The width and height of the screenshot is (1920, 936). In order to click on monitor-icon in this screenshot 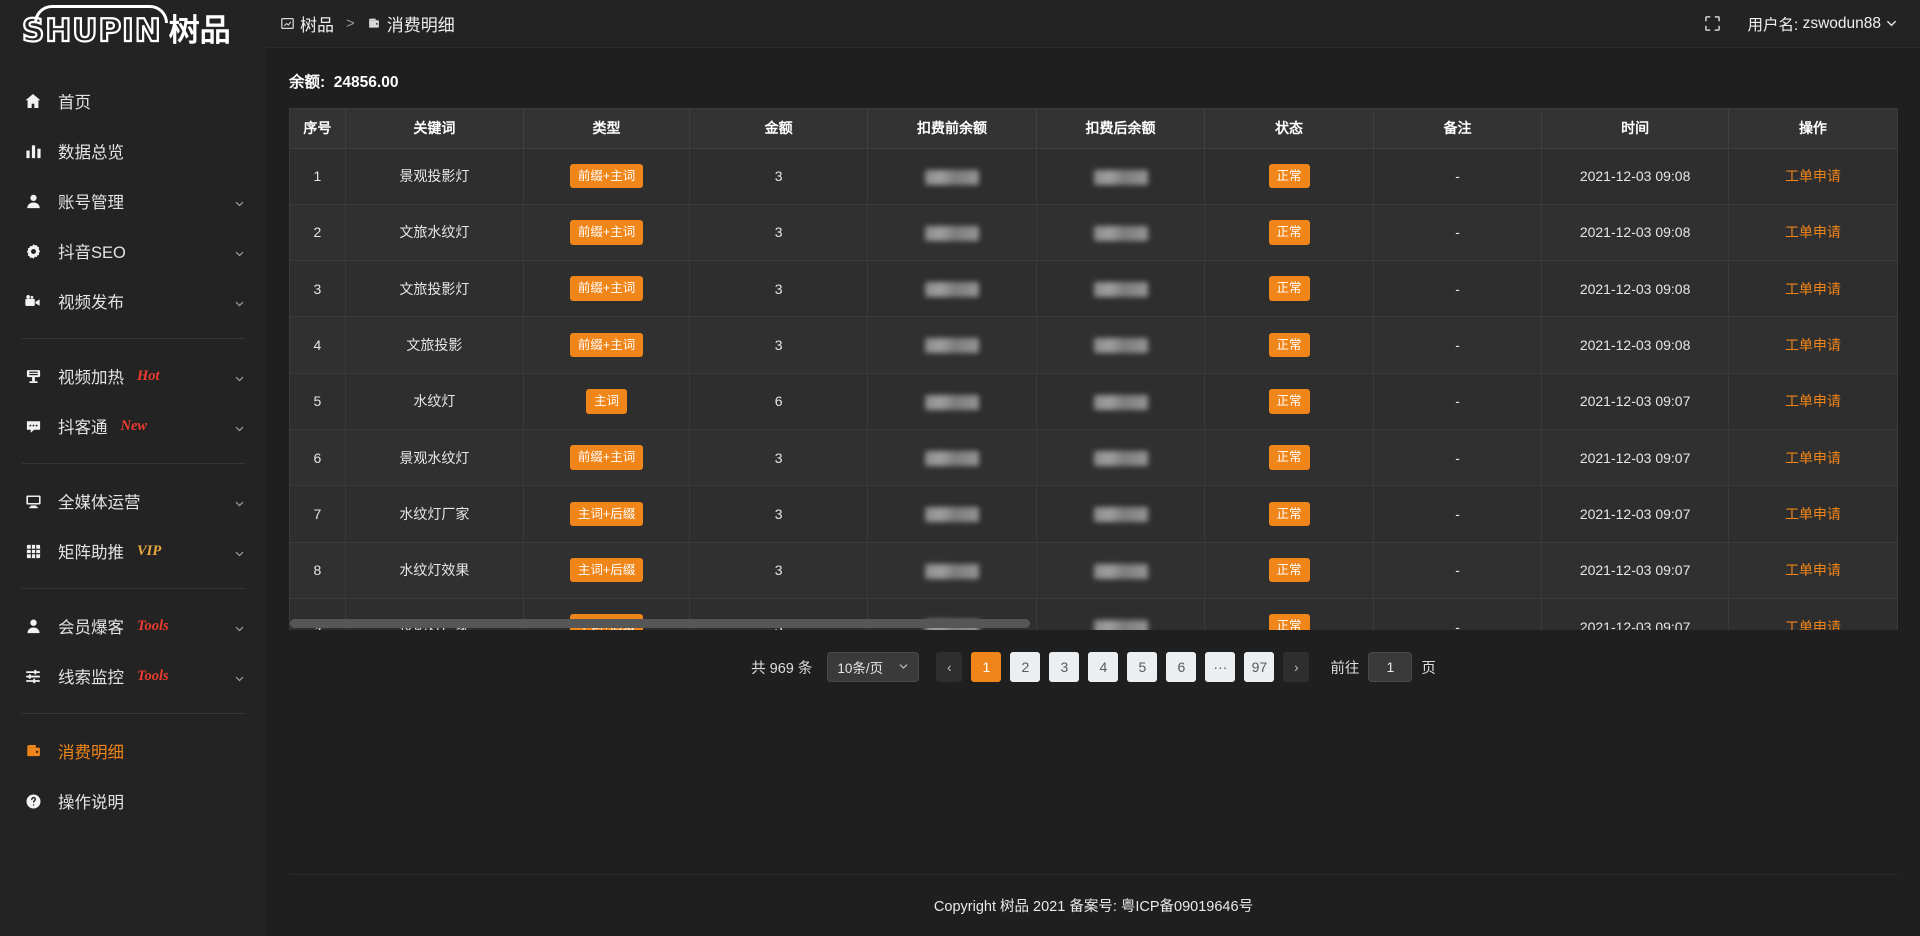, I will do `click(33, 501)`.